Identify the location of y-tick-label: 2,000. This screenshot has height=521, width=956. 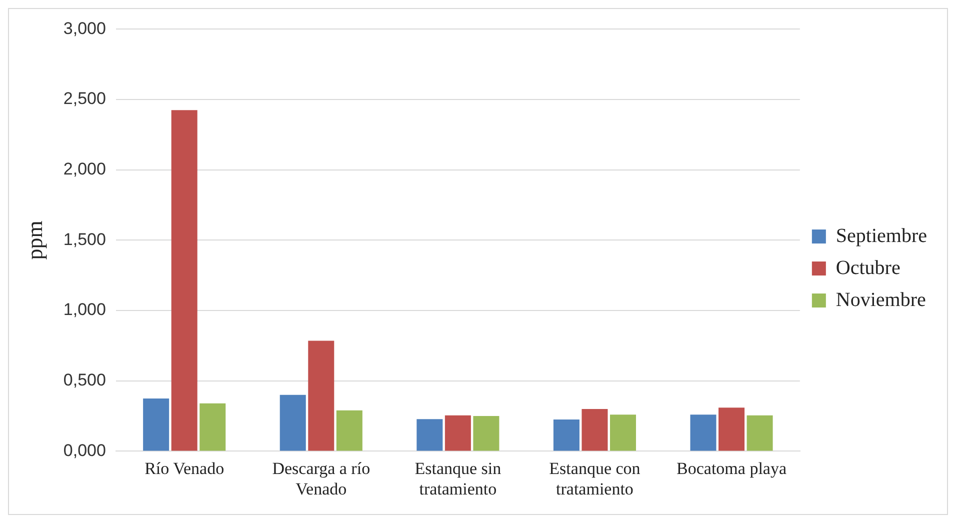
(84, 169).